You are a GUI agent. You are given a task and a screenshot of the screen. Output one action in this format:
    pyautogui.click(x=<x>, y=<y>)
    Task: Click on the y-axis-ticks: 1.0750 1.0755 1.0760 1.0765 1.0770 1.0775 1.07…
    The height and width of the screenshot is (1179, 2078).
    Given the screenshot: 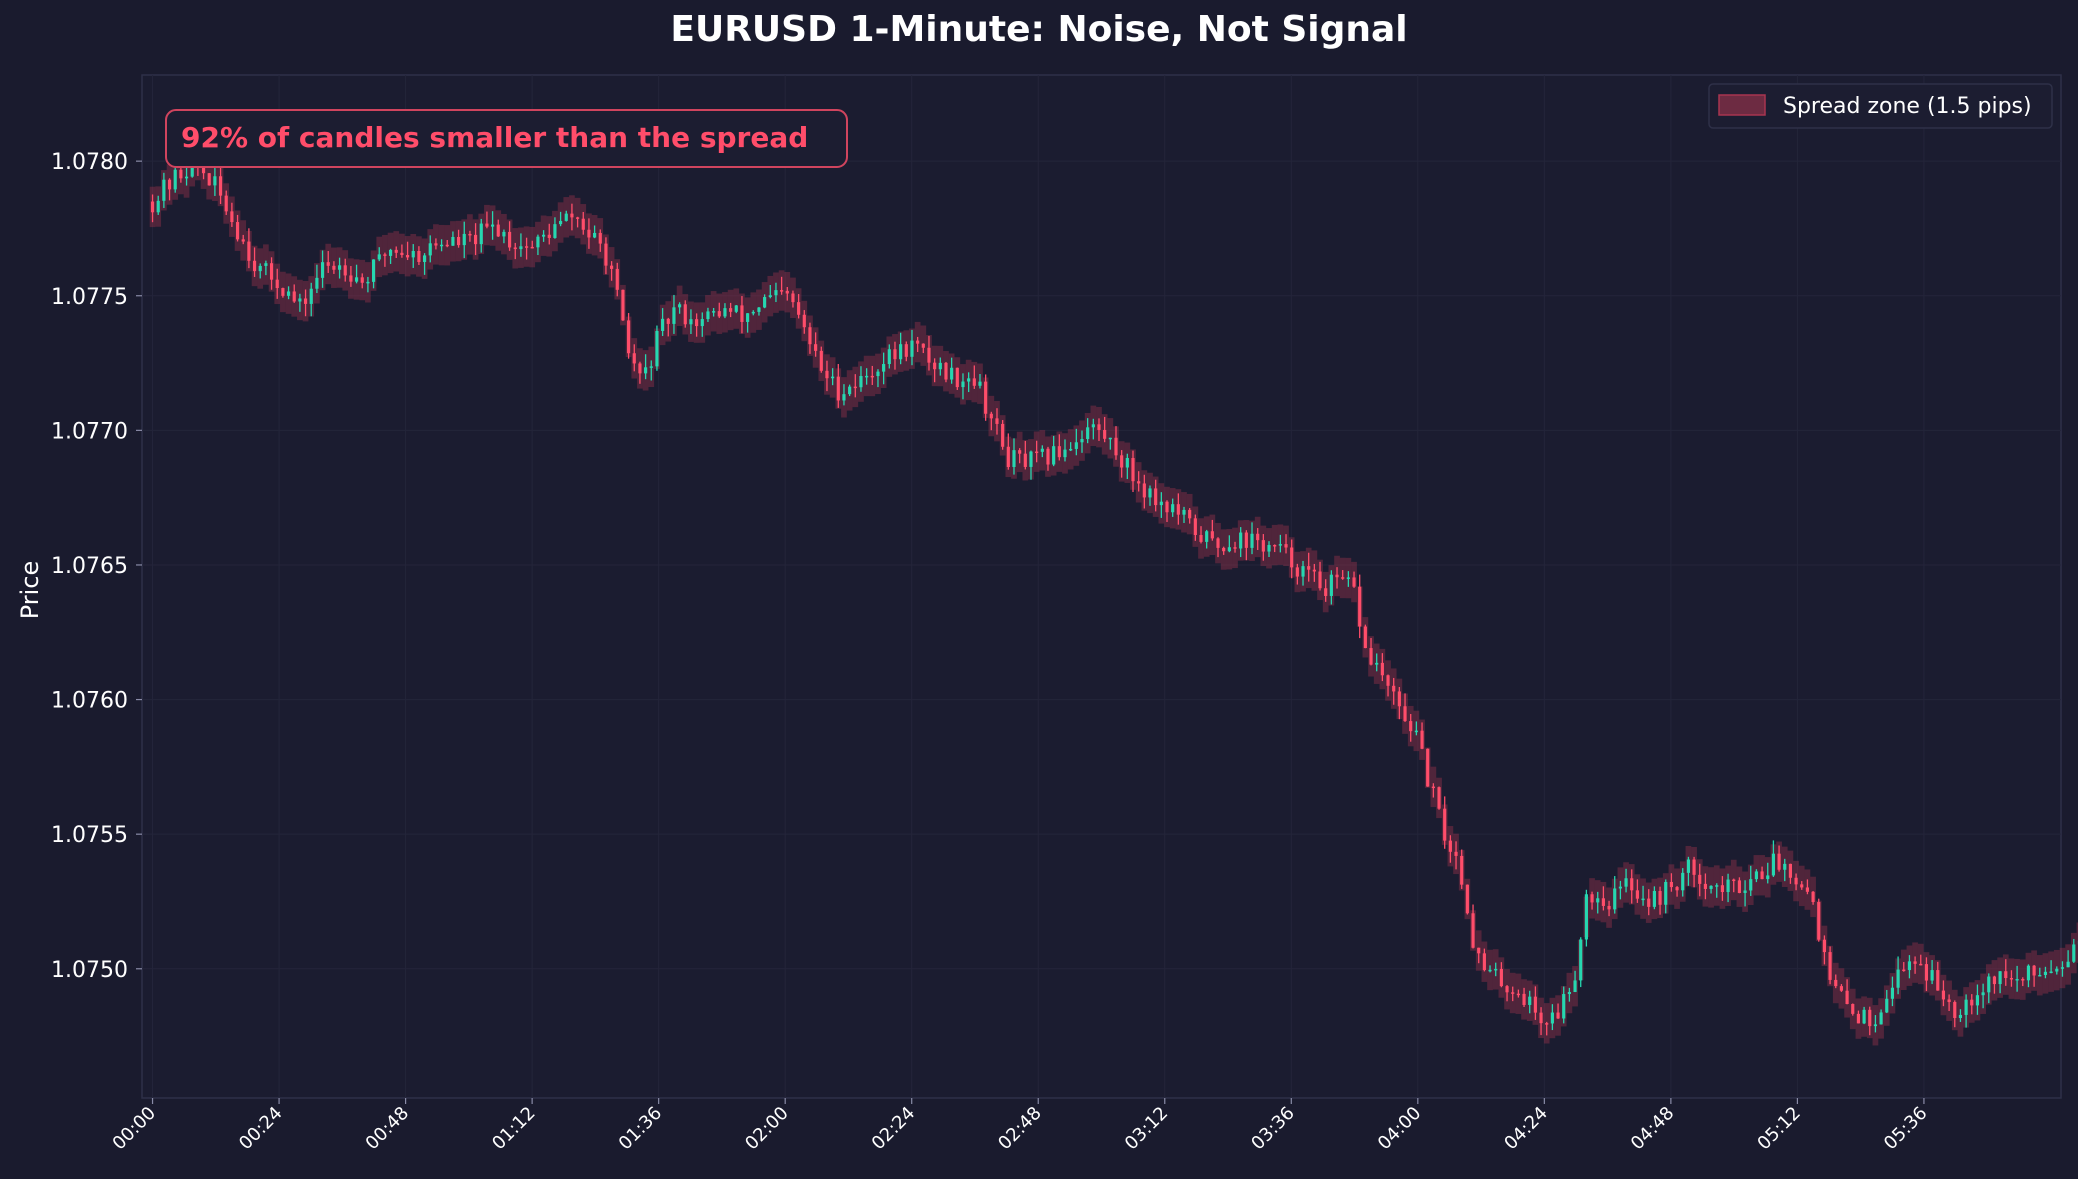 What is the action you would take?
    pyautogui.click(x=96, y=566)
    